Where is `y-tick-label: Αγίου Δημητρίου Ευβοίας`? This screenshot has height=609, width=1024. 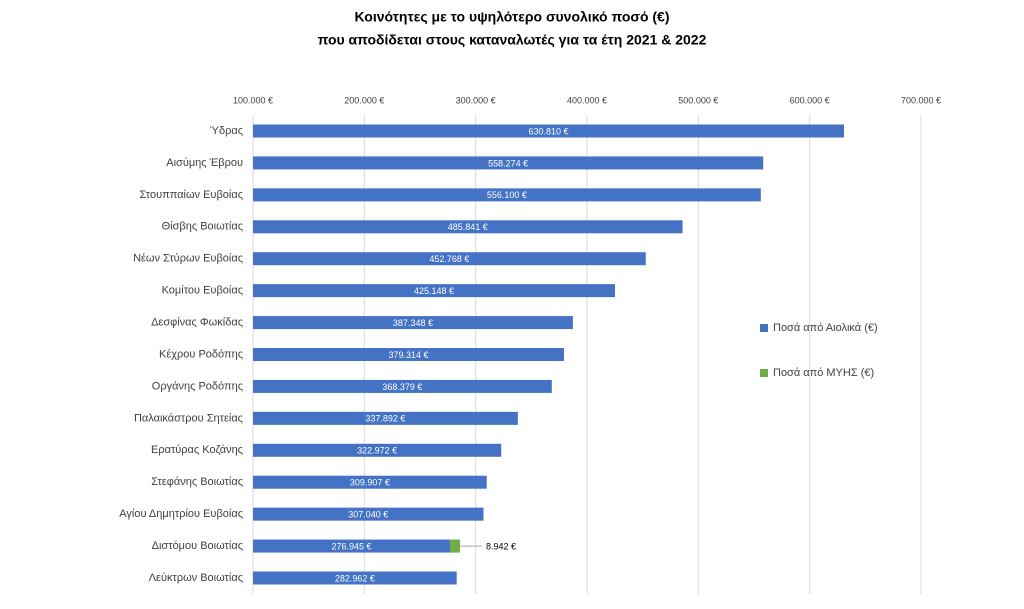 y-tick-label: Αγίου Δημητρίου Ευβοίας is located at coordinates (181, 514).